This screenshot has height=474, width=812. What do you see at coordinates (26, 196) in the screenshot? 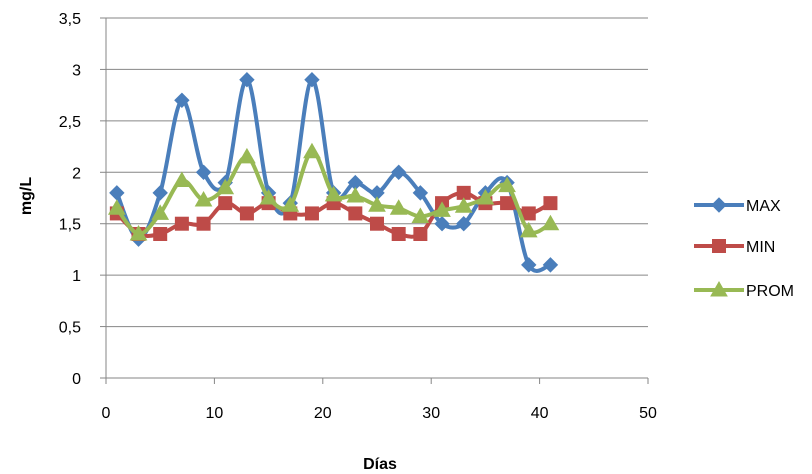
I see `y-axis-title: mg/L` at bounding box center [26, 196].